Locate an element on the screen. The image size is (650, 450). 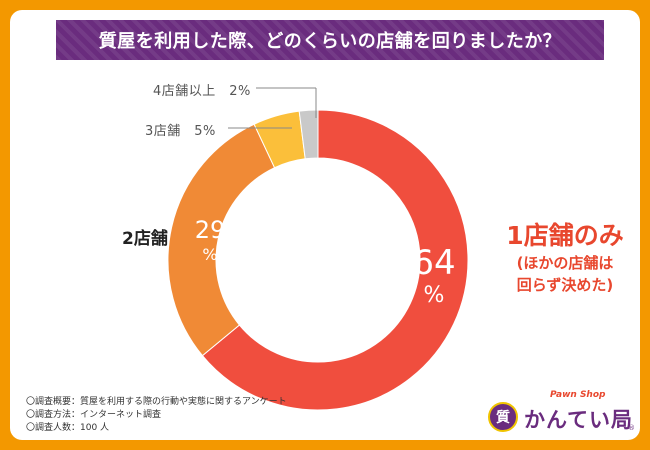
value-label-29-num: 29 is located at coordinates (210, 230).